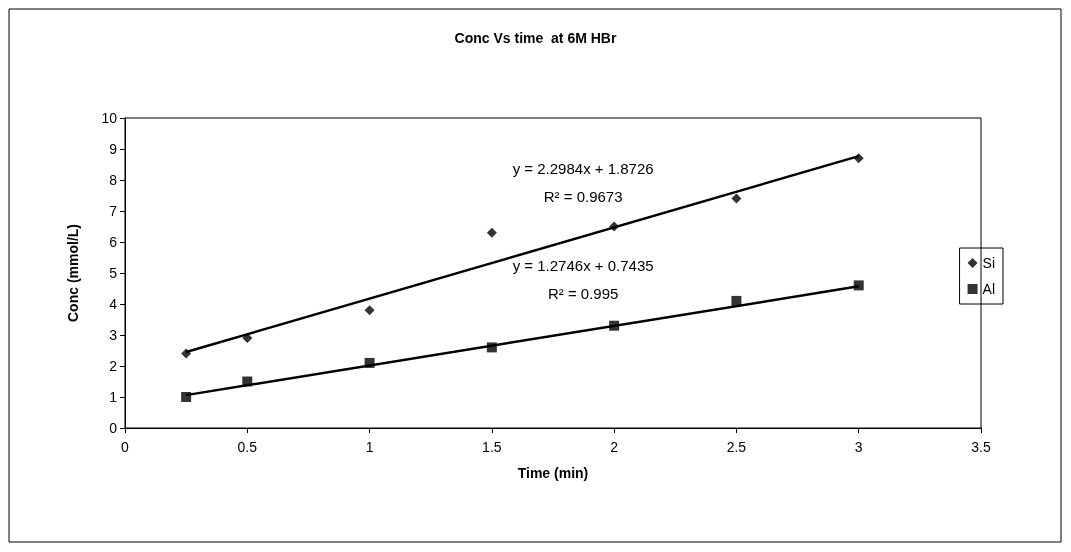 The image size is (1071, 552). What do you see at coordinates (369, 447) in the screenshot?
I see `x-tick-label: 1` at bounding box center [369, 447].